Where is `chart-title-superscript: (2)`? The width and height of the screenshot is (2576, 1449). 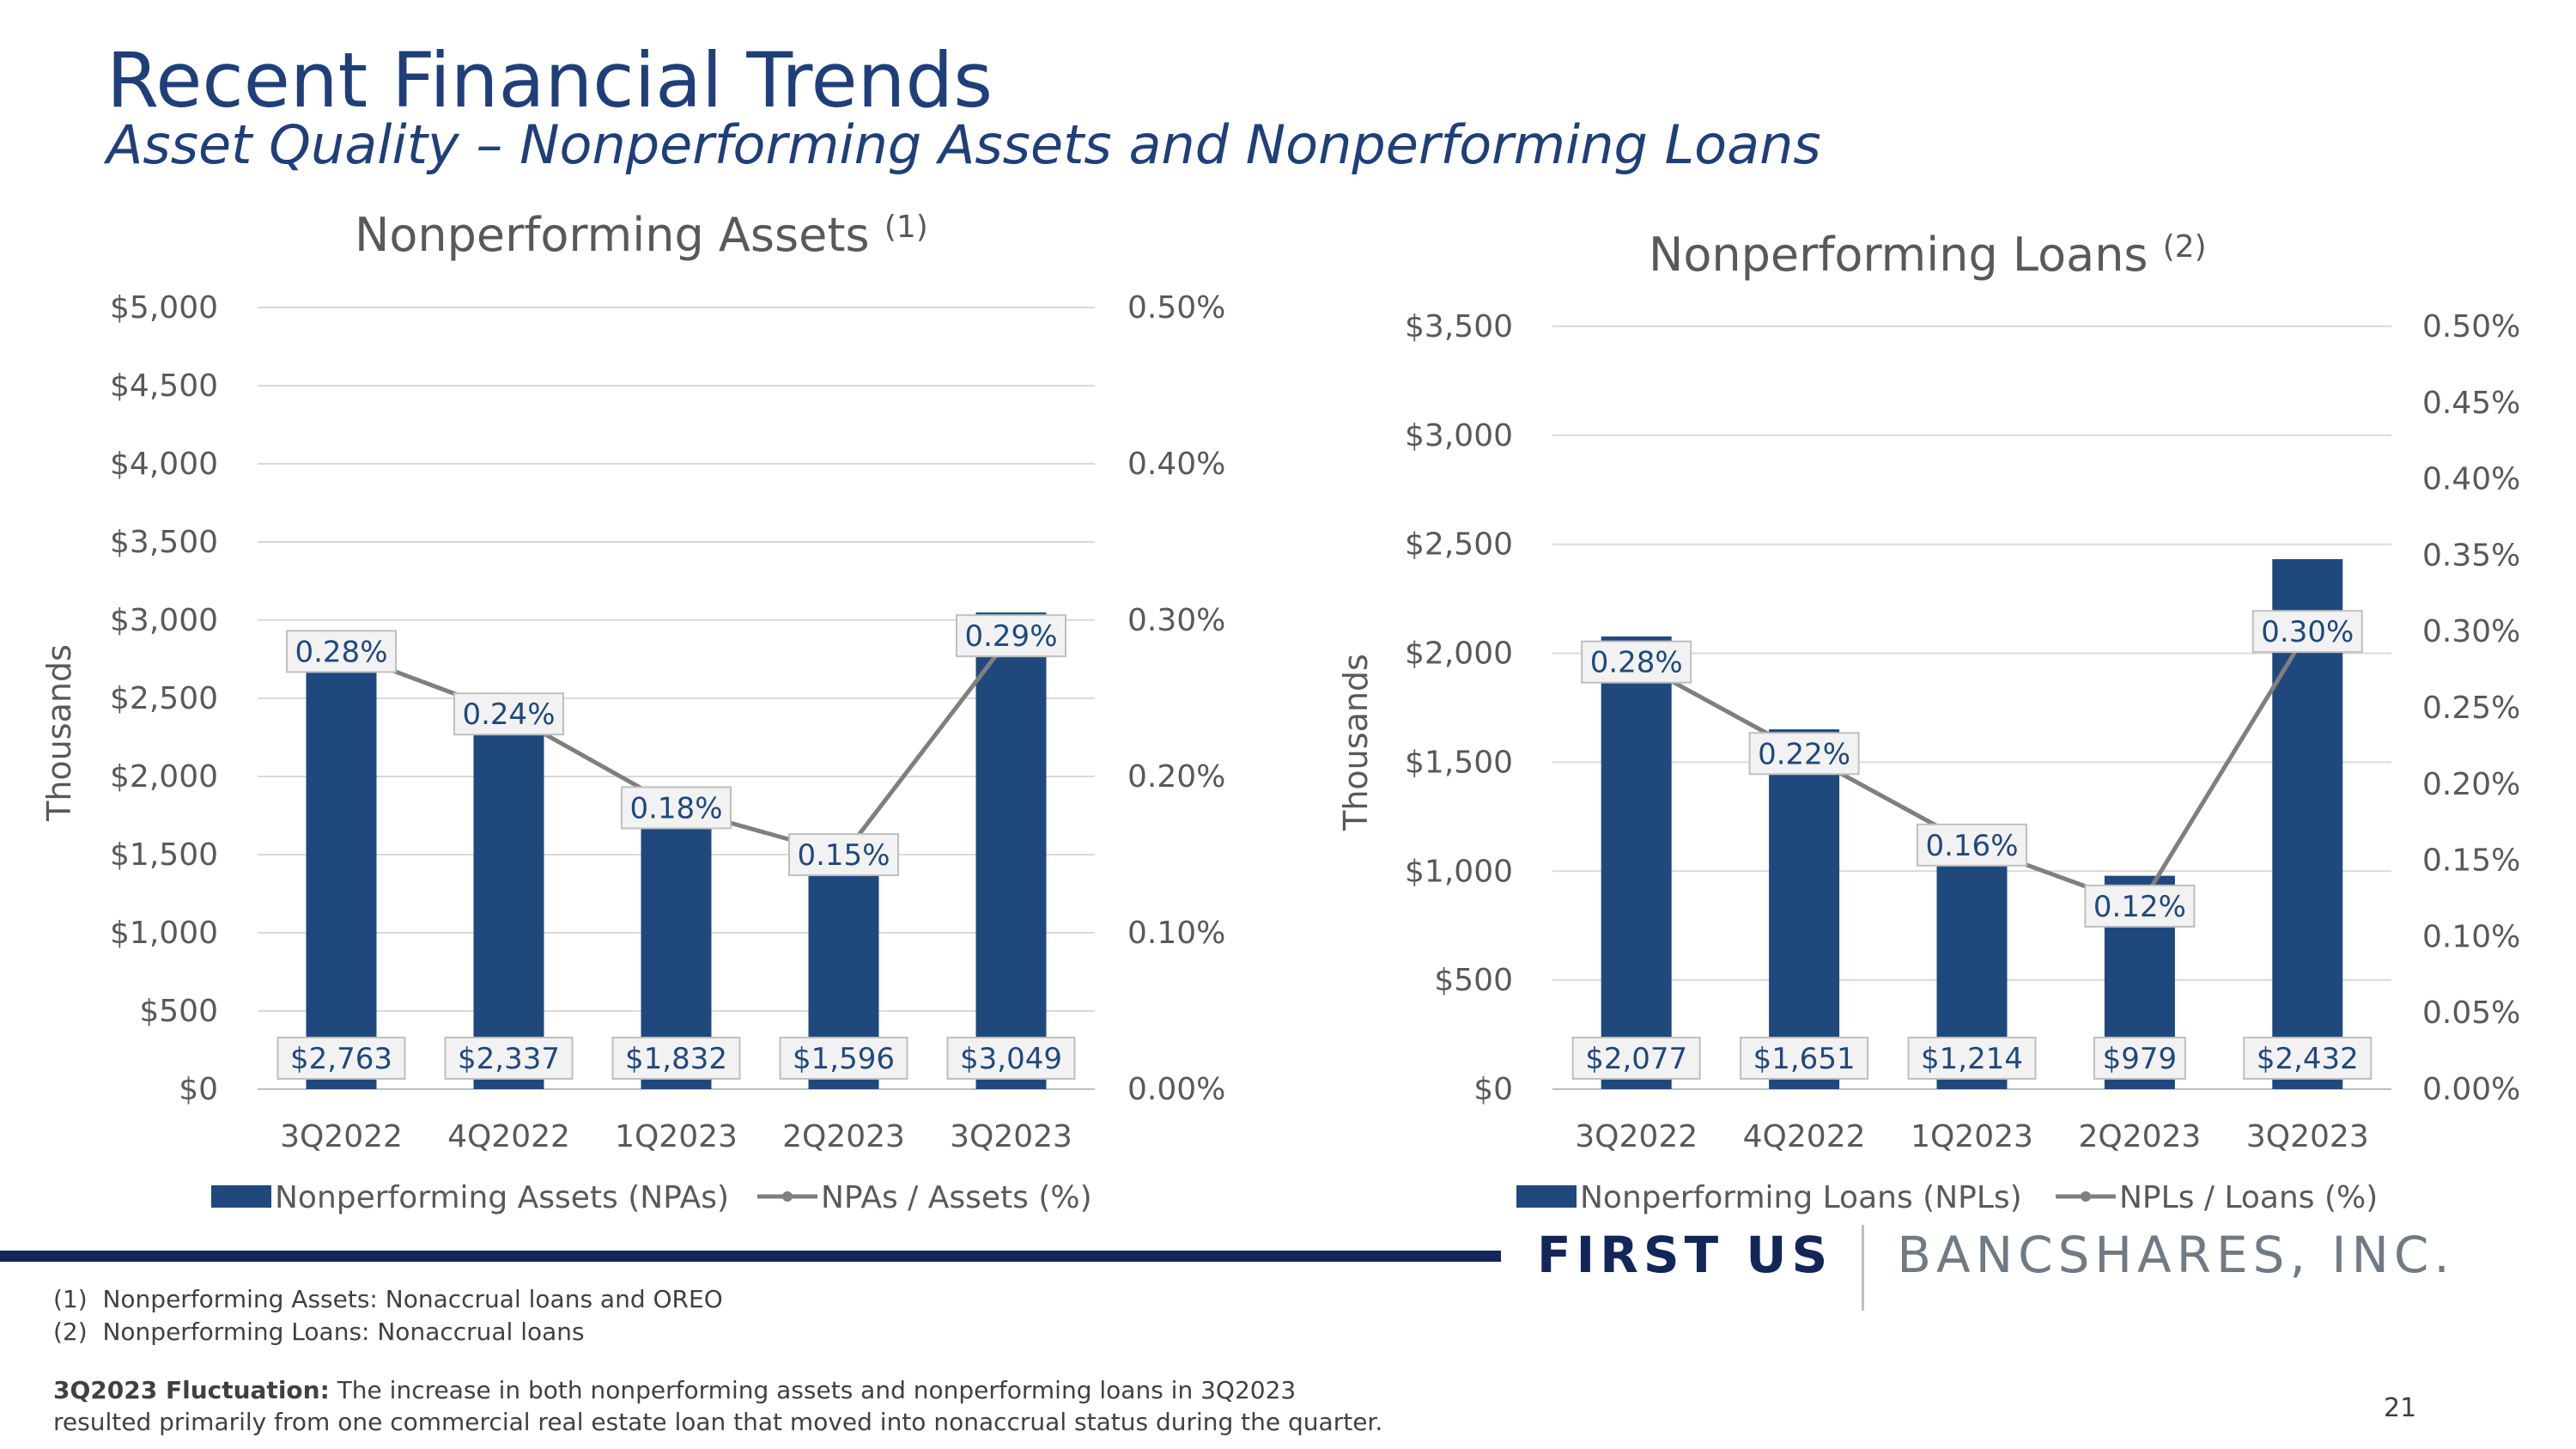
chart-title-superscript: (2) is located at coordinates (2185, 247).